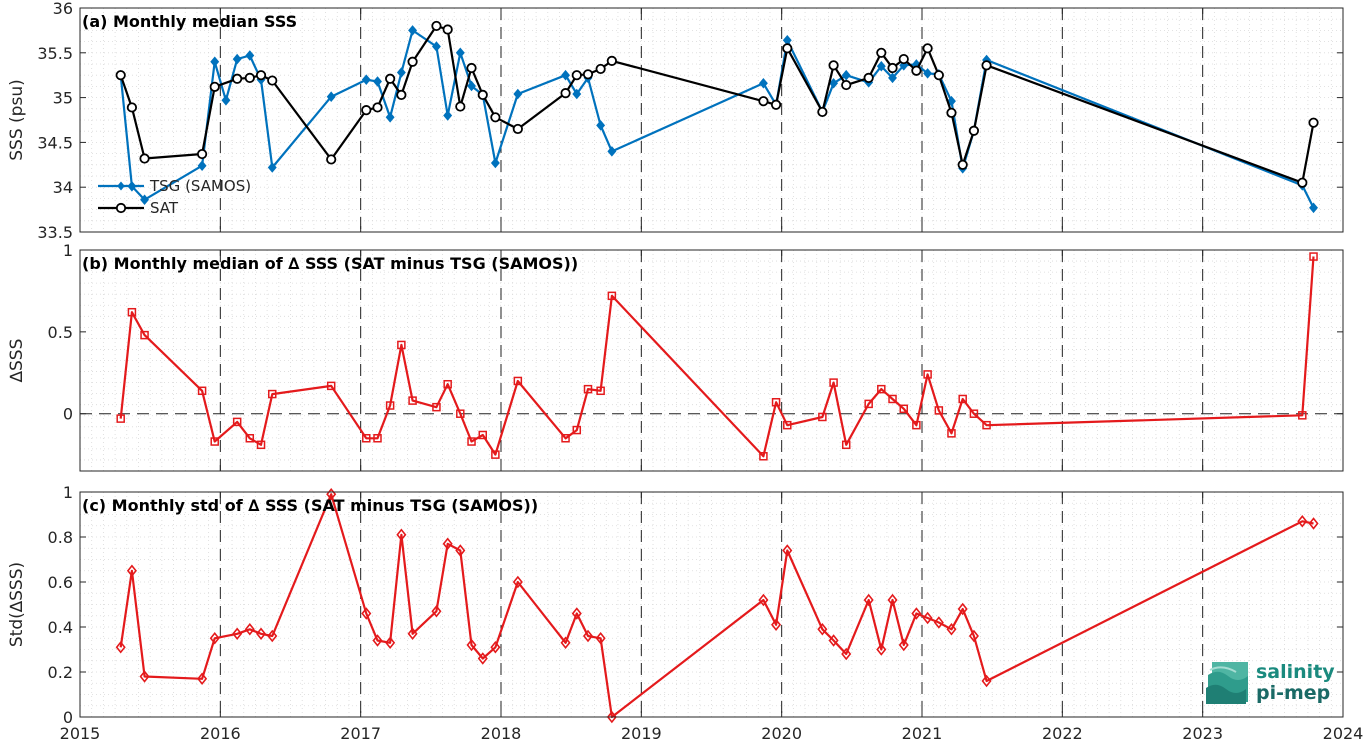  Describe the element at coordinates (200, 186) in the screenshot. I see `legend-label: TSG (SAMOS)` at that location.